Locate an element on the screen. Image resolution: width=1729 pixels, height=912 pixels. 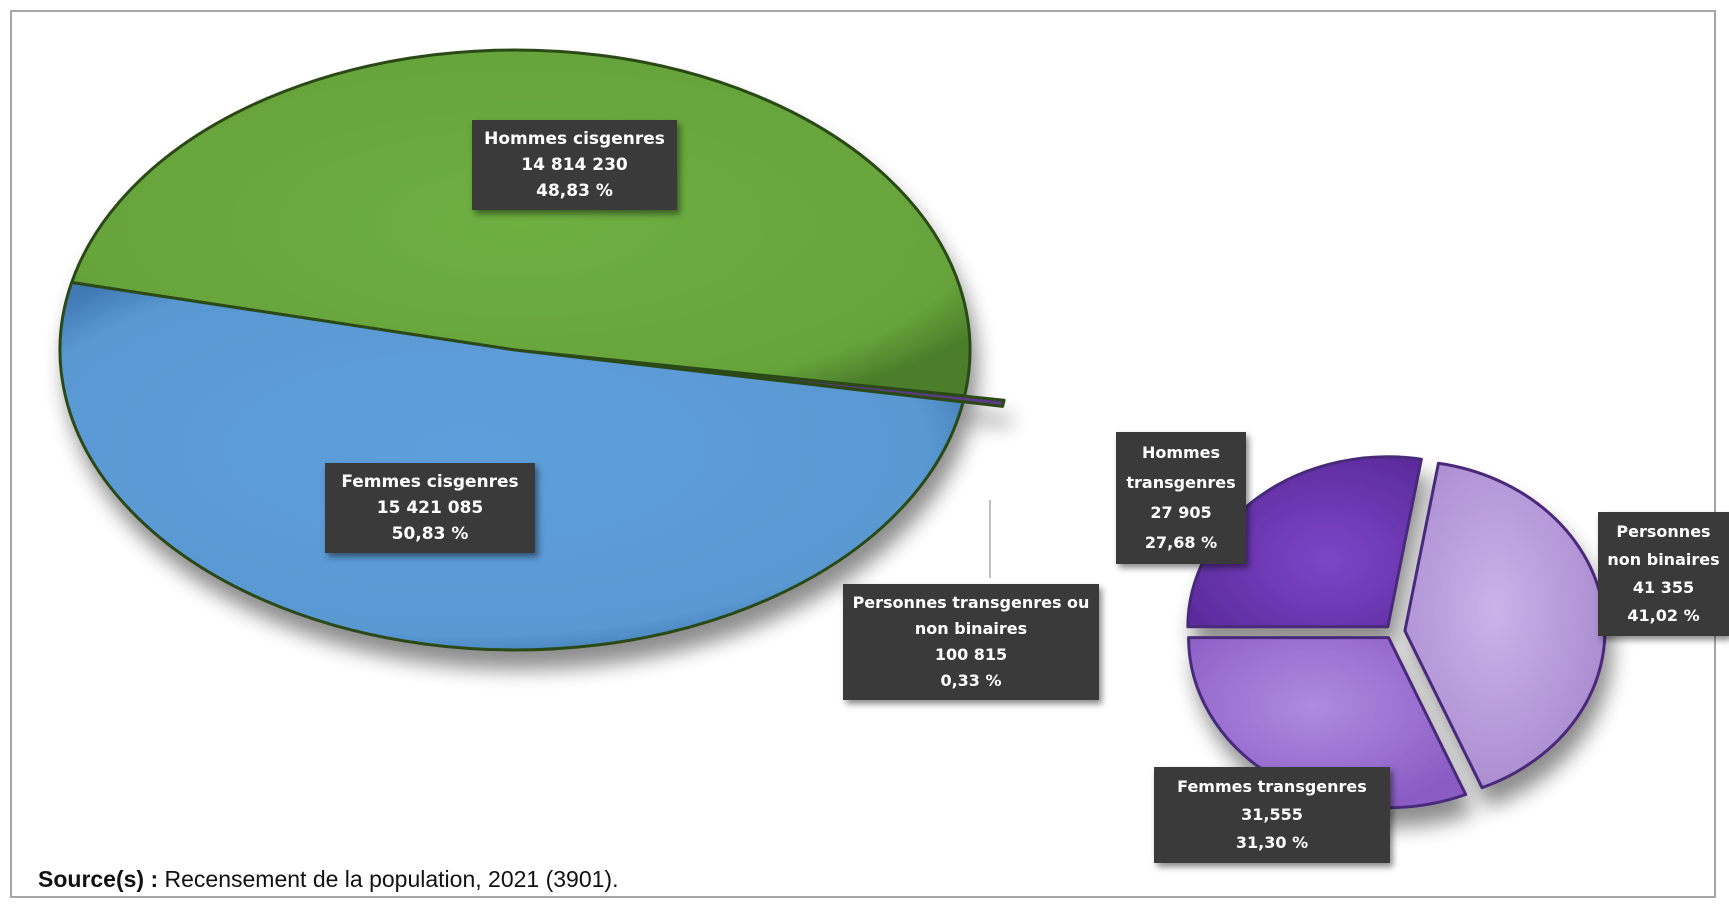
label-hommes-cisgenres: Hommes cisgenres 14 814 230 48,83 % is located at coordinates (574, 165).